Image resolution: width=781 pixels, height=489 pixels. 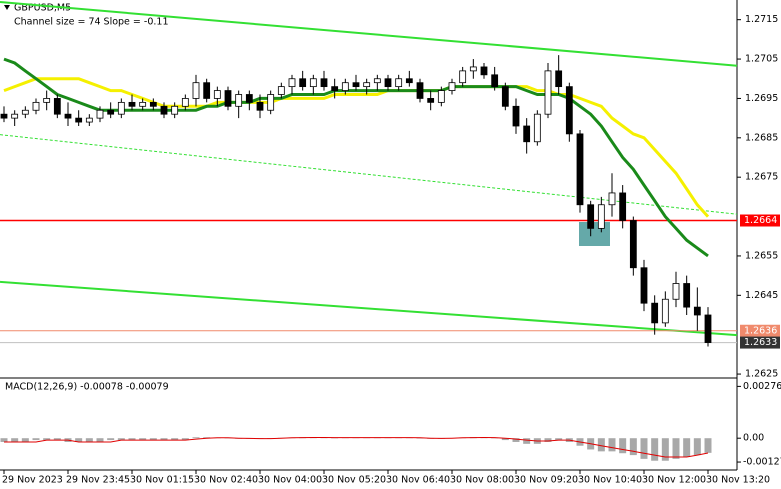 What do you see at coordinates (42, 8) in the screenshot?
I see `chart-title: GBPUSD,M5` at bounding box center [42, 8].